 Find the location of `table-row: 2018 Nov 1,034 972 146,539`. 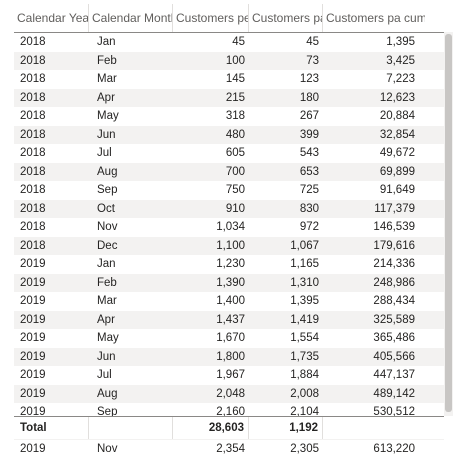

table-row: 2018 Nov 1,034 972 146,539 is located at coordinates (229, 227).